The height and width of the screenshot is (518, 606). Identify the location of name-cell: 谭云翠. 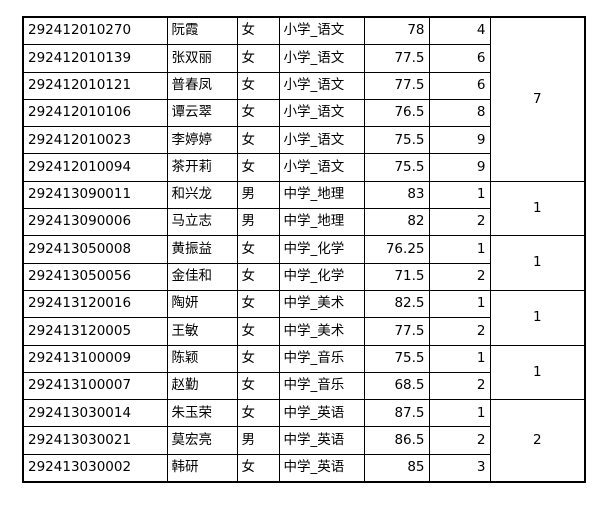
(202, 113).